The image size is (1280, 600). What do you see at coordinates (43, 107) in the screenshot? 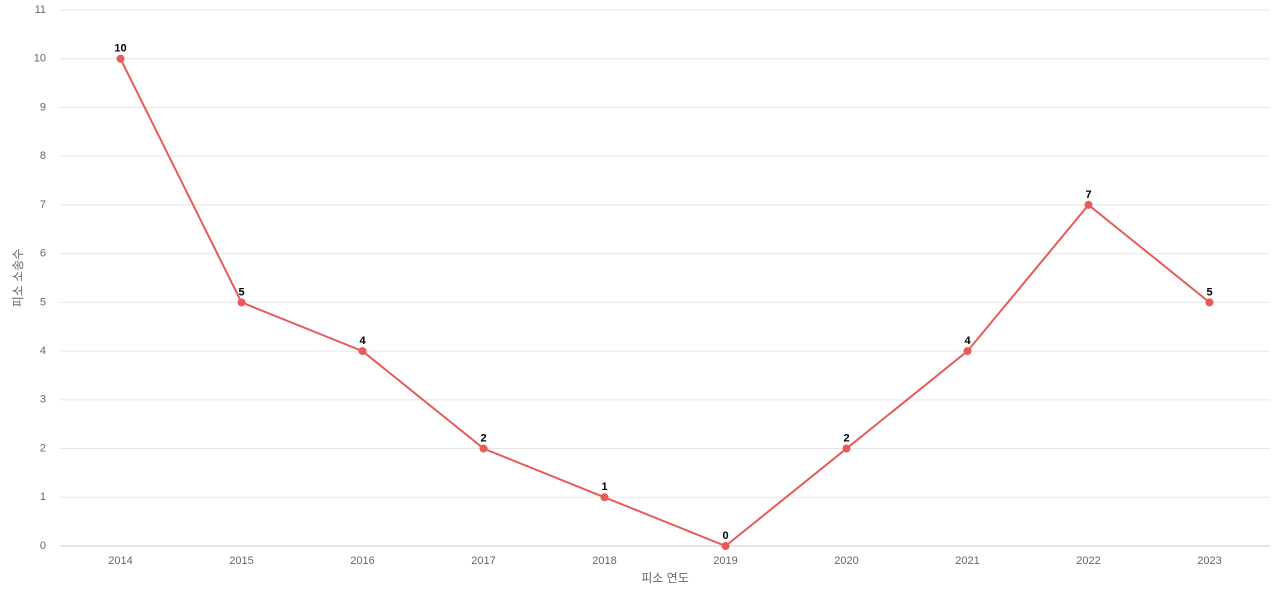
I see `y-tick-label: 9` at bounding box center [43, 107].